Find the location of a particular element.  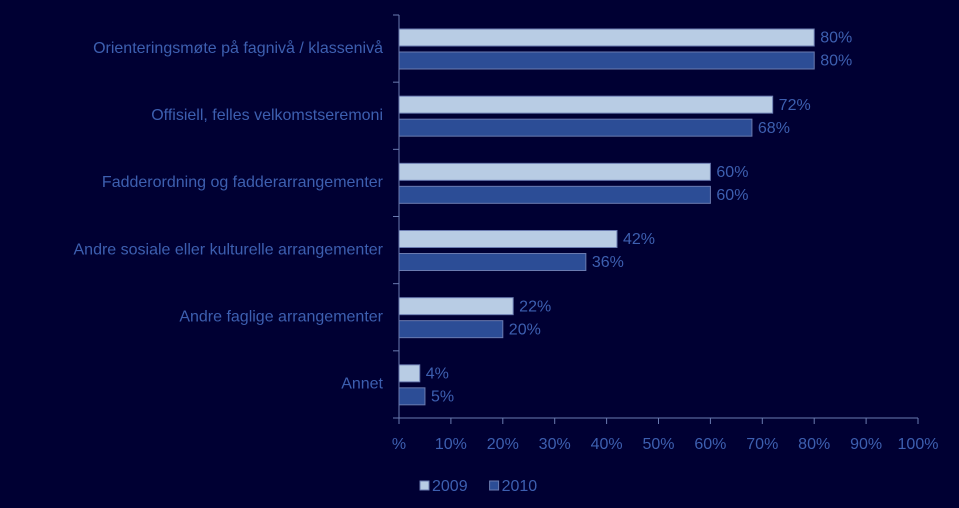

category-label: Andre faglige arrangementer is located at coordinates (281, 316).